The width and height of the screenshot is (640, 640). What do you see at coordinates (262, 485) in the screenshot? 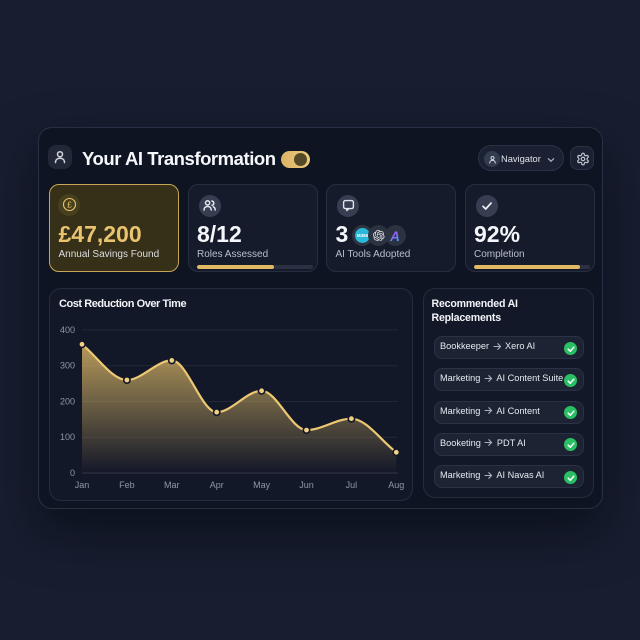
I see `svg-text: May` at bounding box center [262, 485].